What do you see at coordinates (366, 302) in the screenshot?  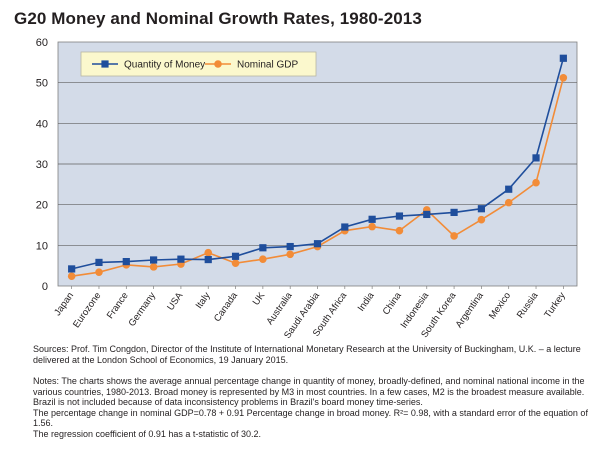 I see `x-tick-label-india: India` at bounding box center [366, 302].